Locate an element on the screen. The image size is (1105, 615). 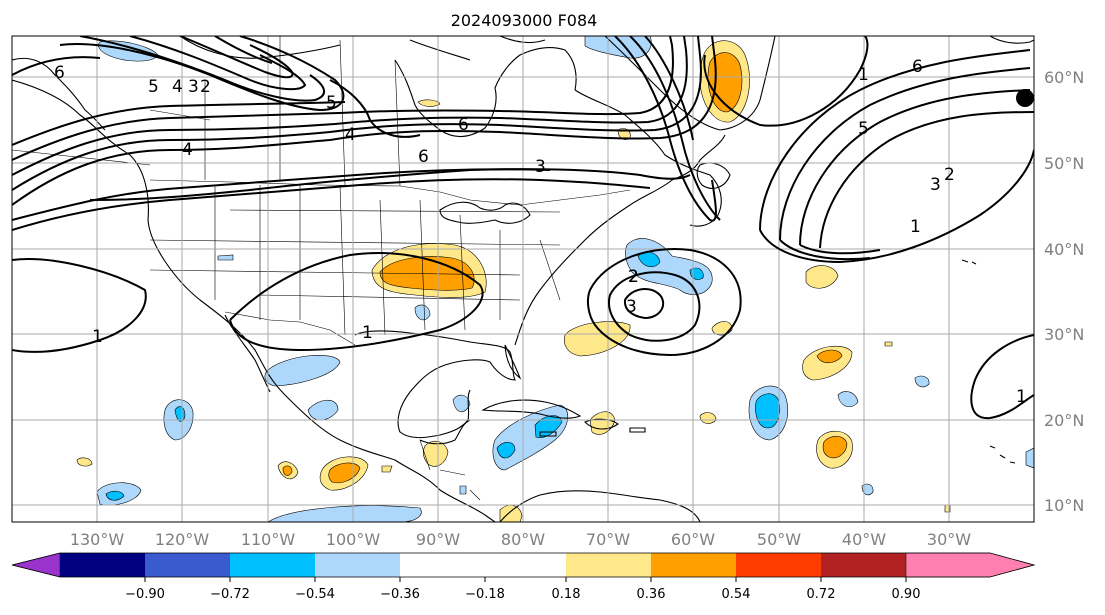
coast-east-us is located at coordinates (620, 240).